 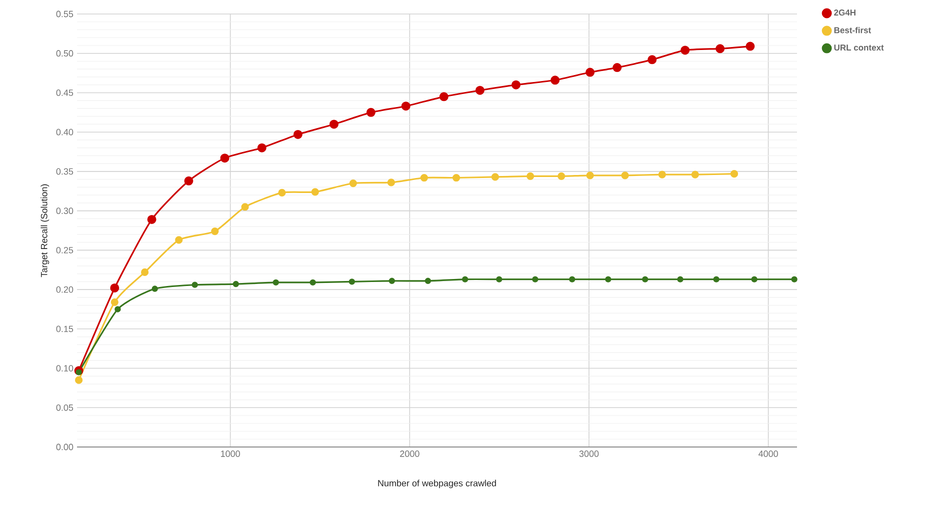 I want to click on y-tick-label: 0.40, so click(x=65, y=132).